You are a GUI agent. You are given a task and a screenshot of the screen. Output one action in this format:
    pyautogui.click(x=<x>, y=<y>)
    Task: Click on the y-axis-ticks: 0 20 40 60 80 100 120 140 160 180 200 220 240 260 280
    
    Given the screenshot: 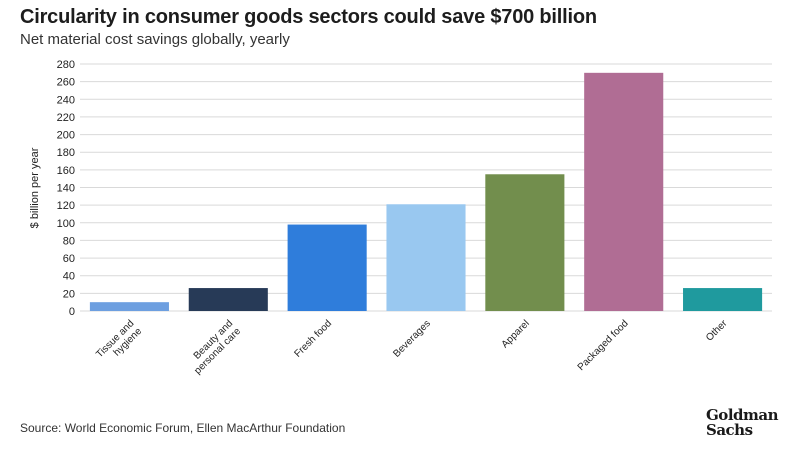 What is the action you would take?
    pyautogui.click(x=66, y=188)
    